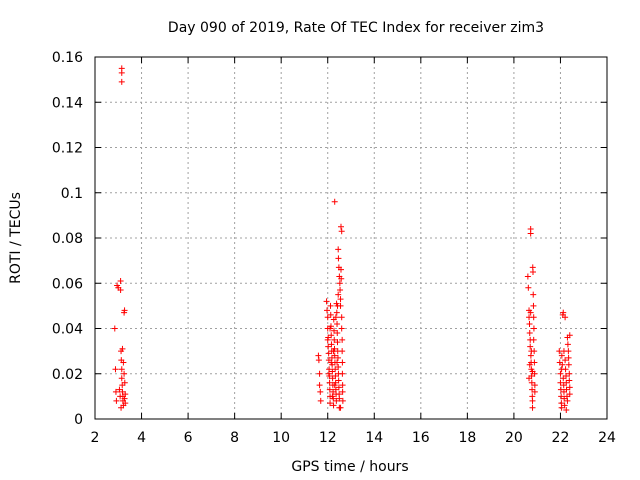 Image resolution: width=640 pixels, height=480 pixels. What do you see at coordinates (281, 438) in the screenshot?
I see `x-tick-label: 10` at bounding box center [281, 438].